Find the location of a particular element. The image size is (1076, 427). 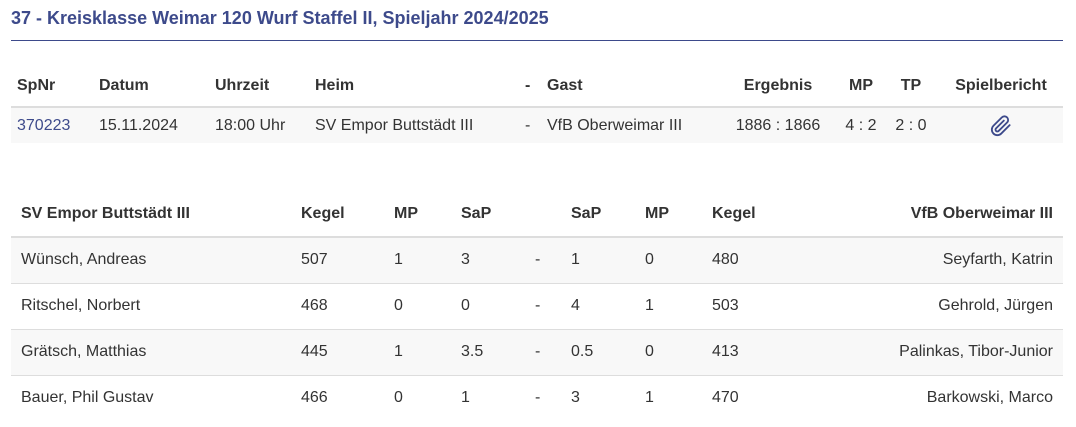

home-kegel: 445 is located at coordinates (314, 351).